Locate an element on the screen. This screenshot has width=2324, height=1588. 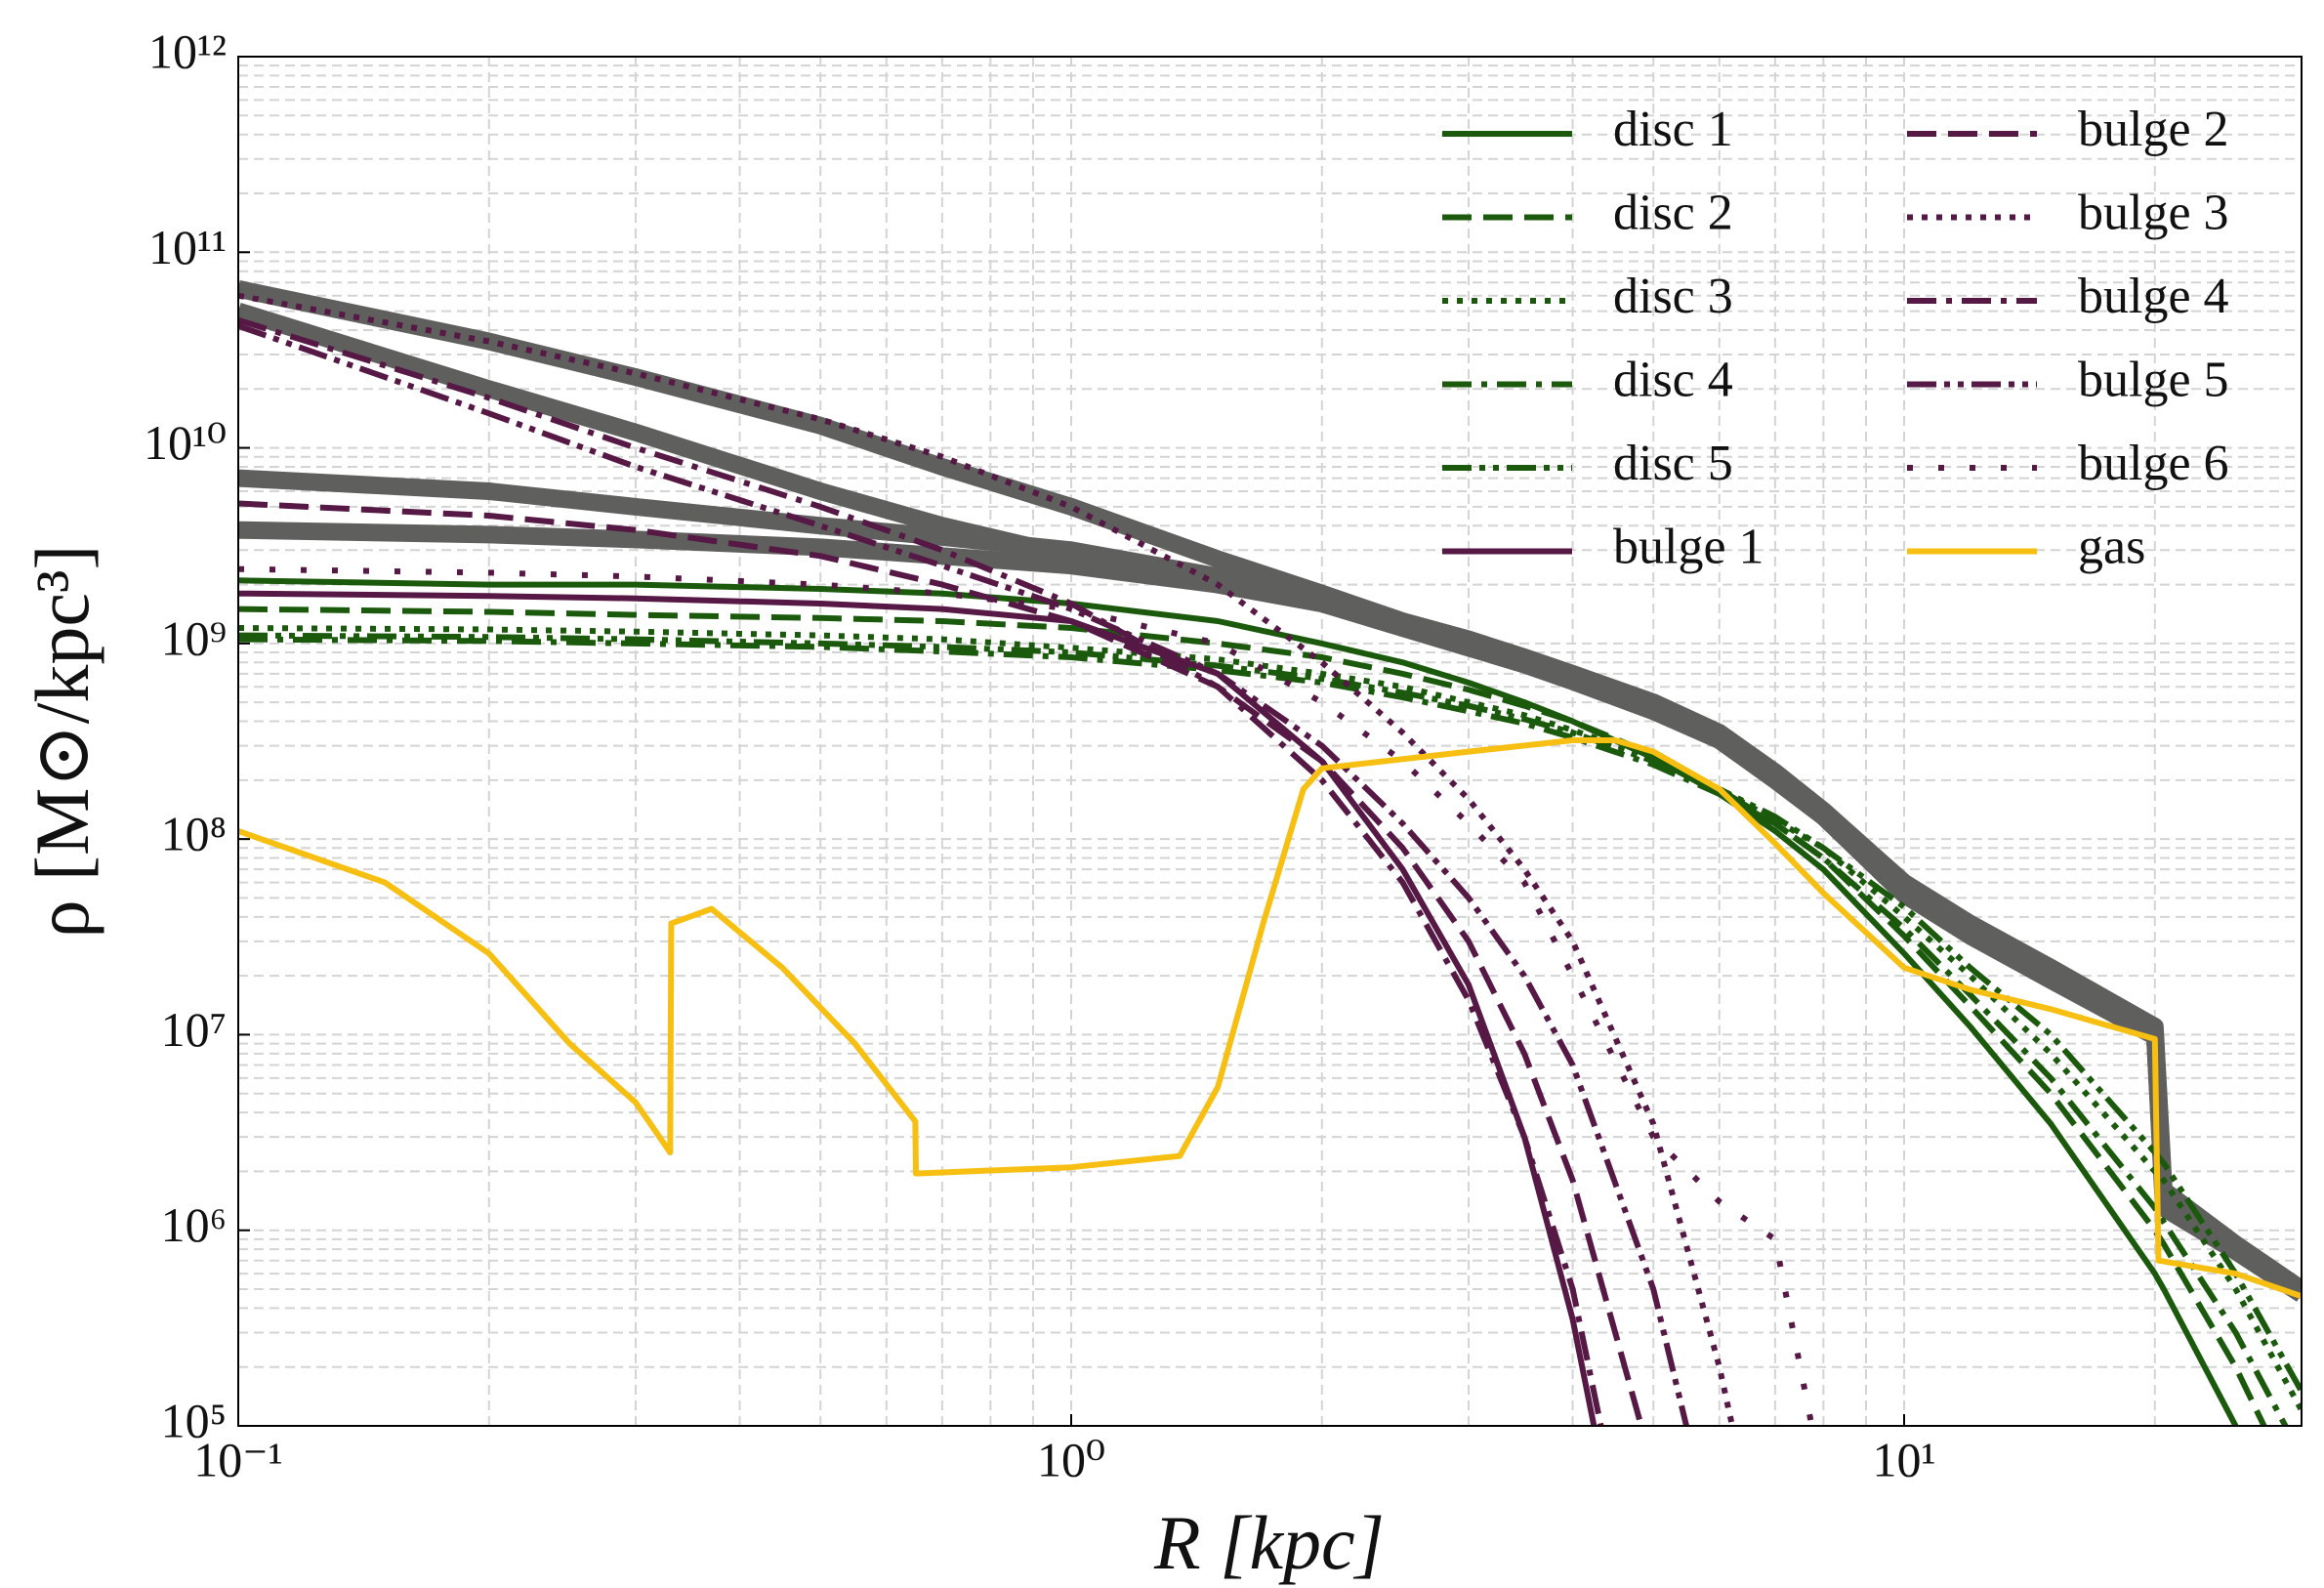
y-tick-label: 10⁷ is located at coordinates (194, 1029).